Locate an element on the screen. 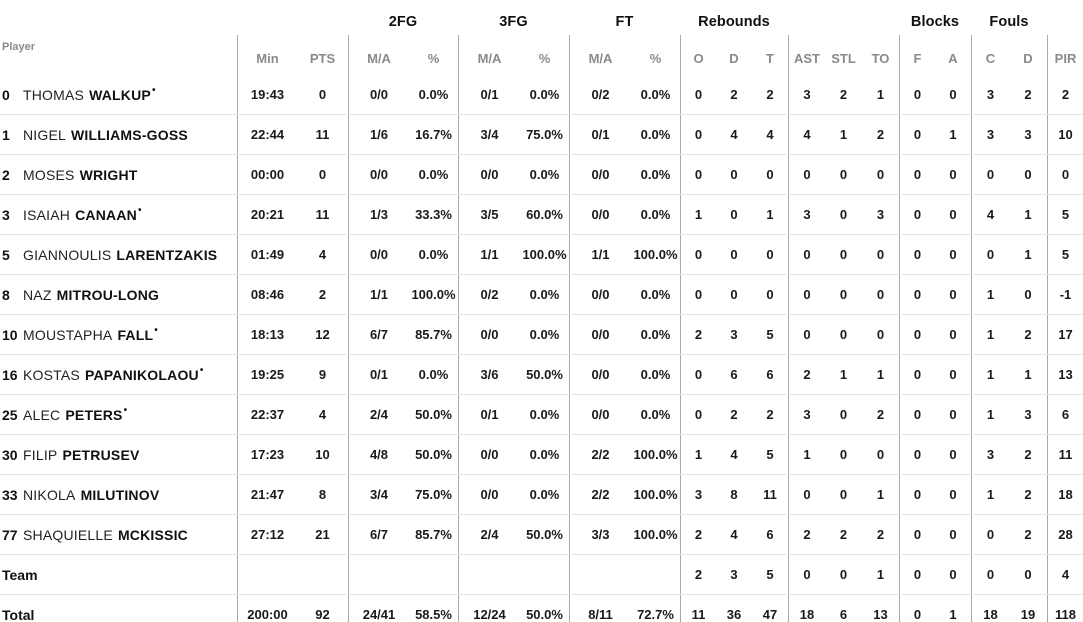  stat-cell-reb-t: 2 is located at coordinates (770, 414).